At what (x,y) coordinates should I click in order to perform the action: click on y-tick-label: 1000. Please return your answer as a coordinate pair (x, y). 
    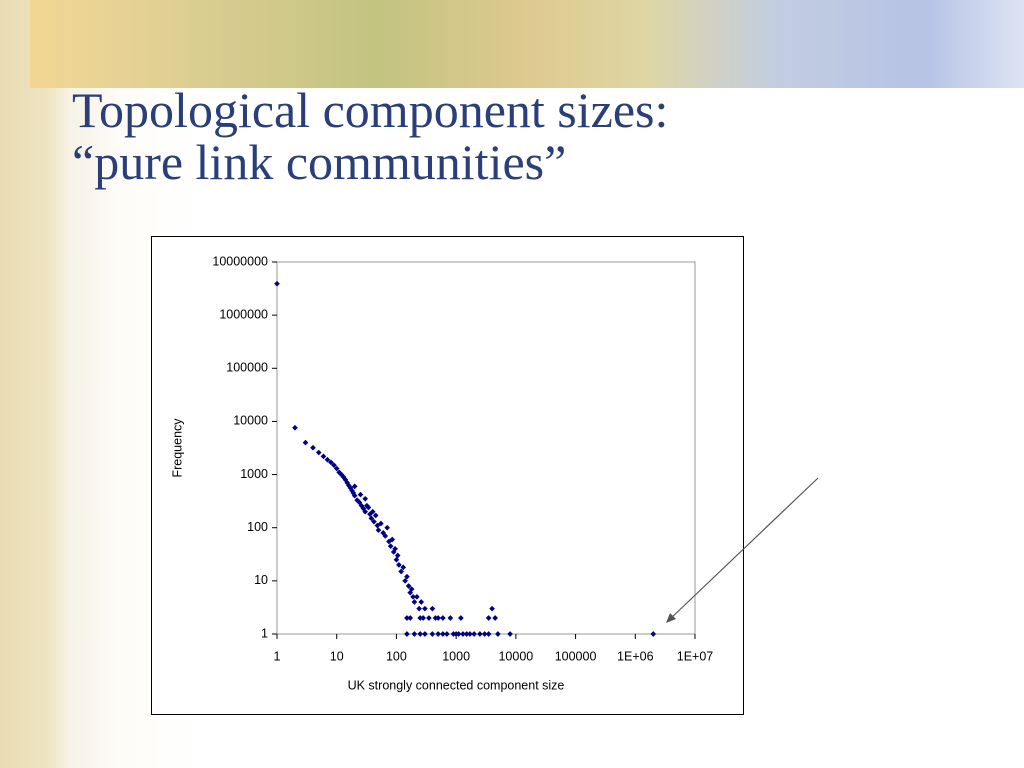
    Looking at the image, I should click on (254, 474).